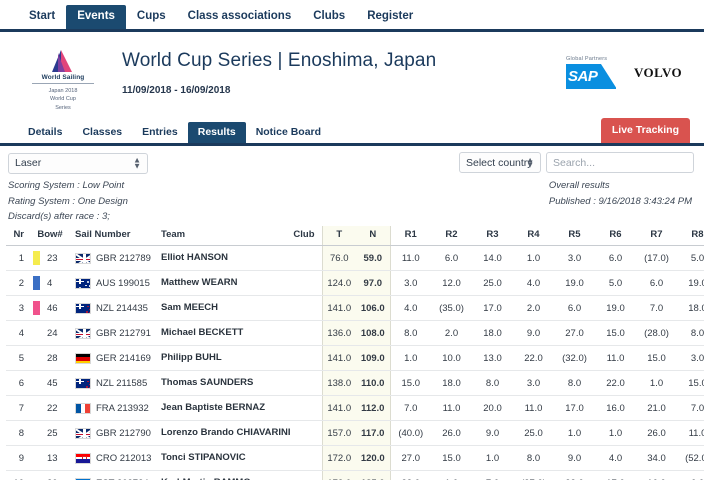 The height and width of the screenshot is (480, 704). I want to click on live-tracking-button: Live Tracking, so click(645, 130).